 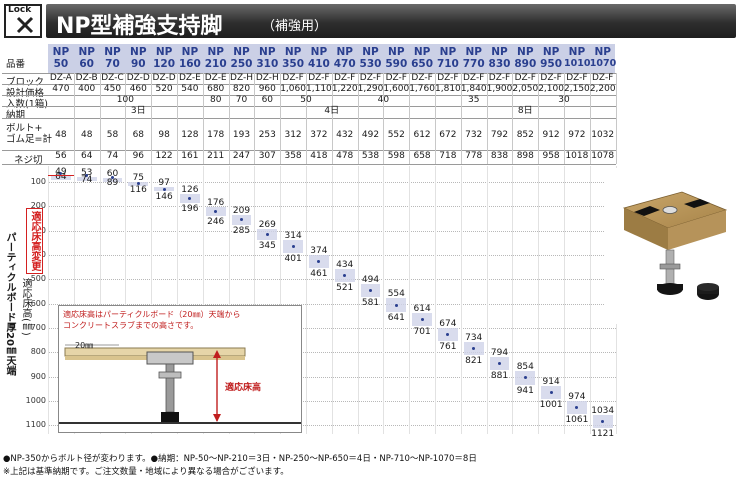 I want to click on row-label-quantity: 入数(1箱), so click(x=27, y=104).